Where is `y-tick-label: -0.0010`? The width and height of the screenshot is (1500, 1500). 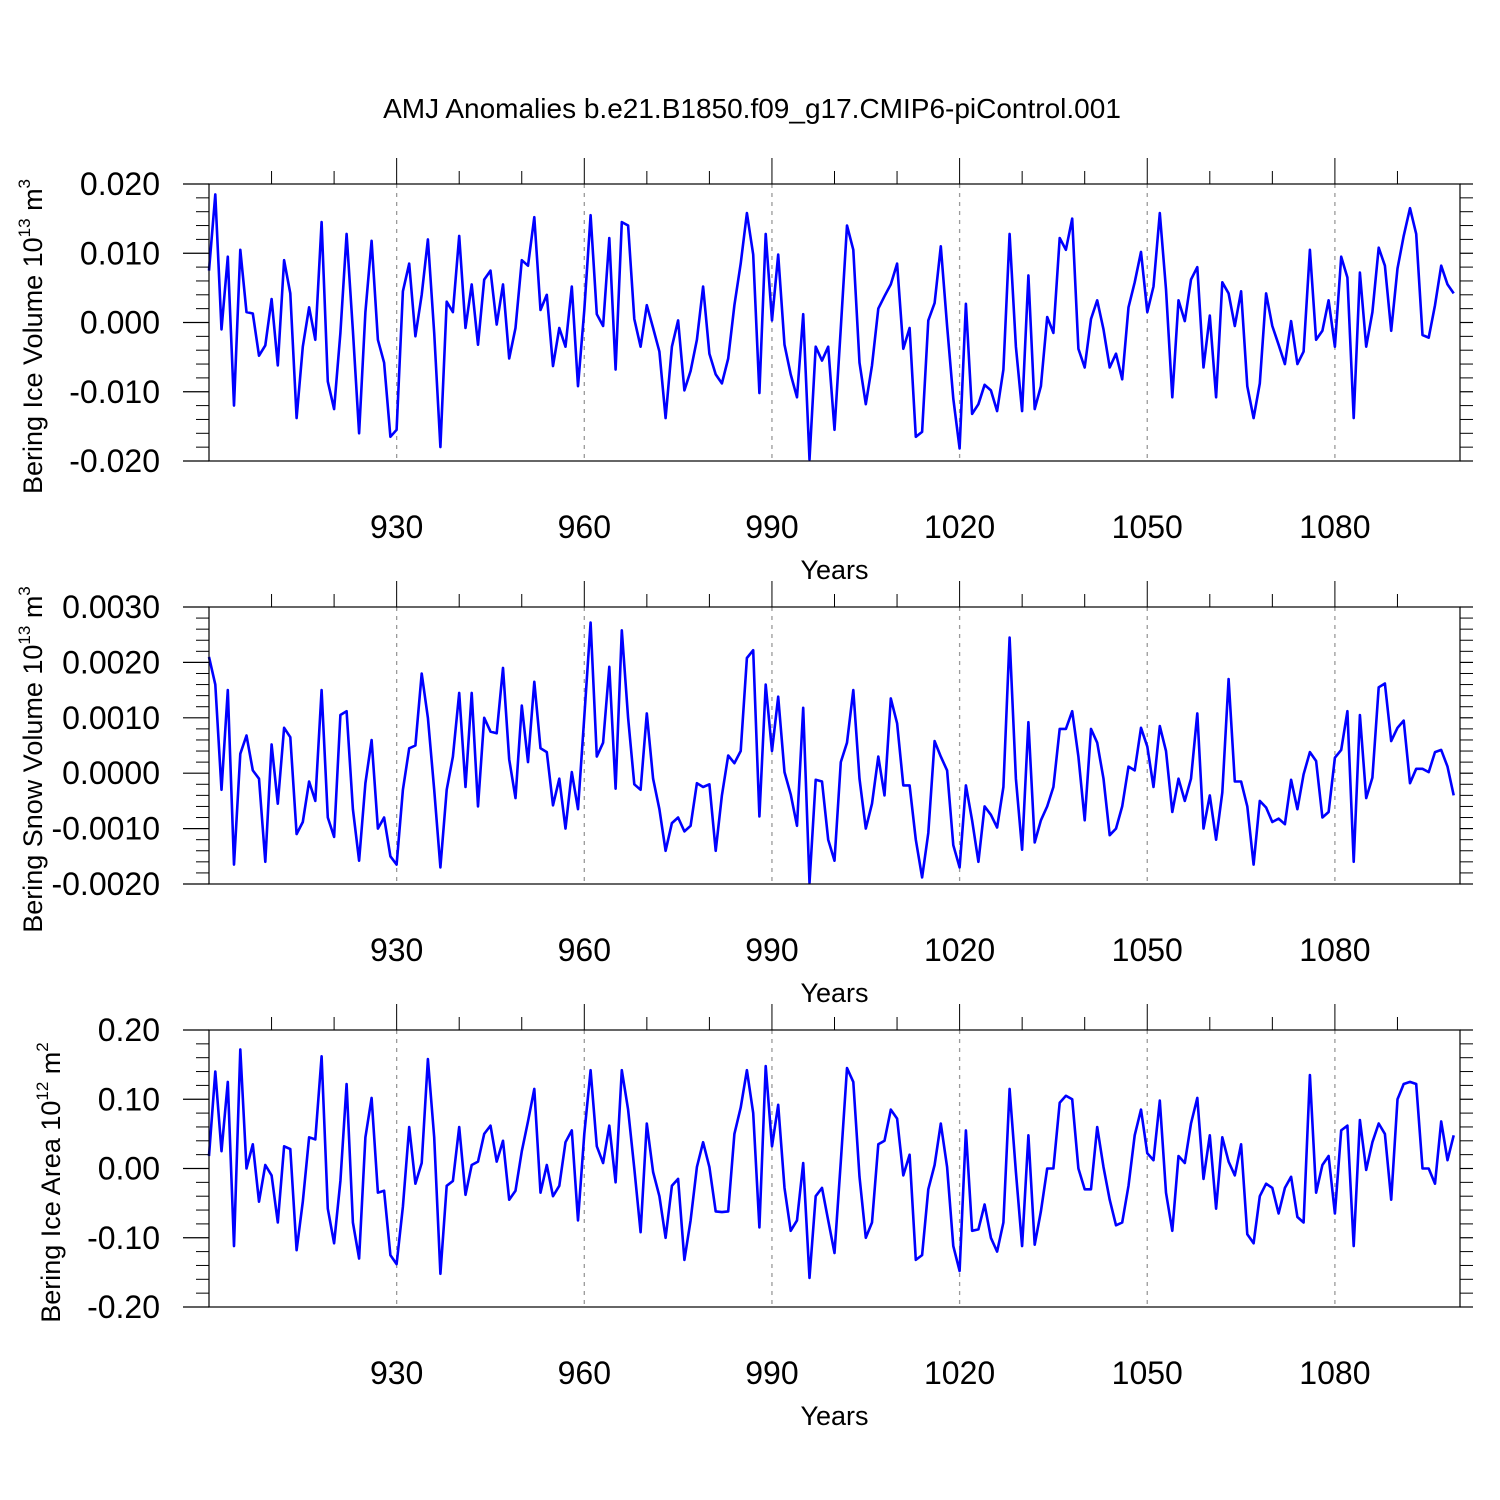
y-tick-label: -0.0010 is located at coordinates (105, 829).